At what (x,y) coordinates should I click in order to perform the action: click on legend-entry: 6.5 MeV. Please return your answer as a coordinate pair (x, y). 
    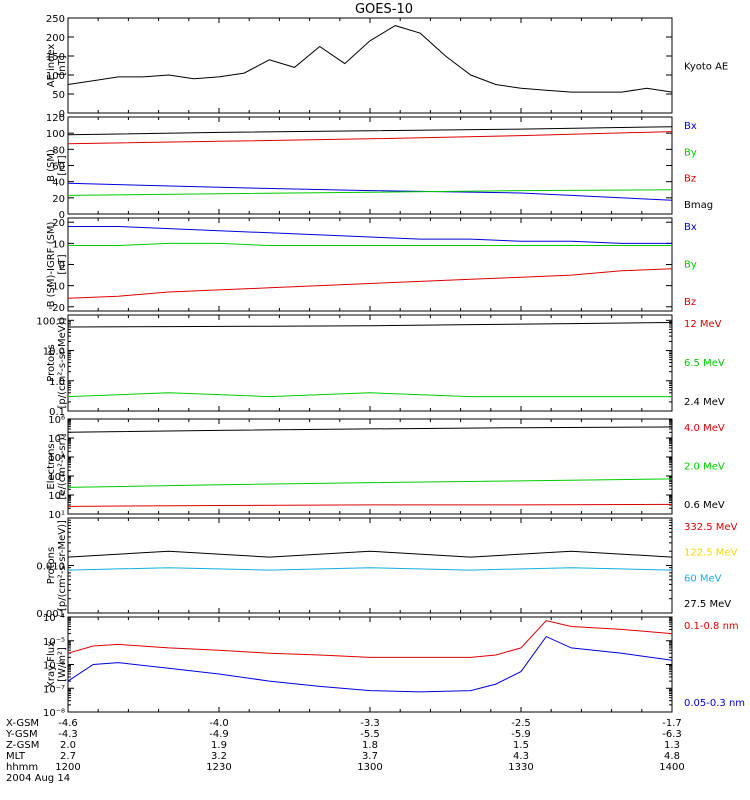
    Looking at the image, I should click on (704, 363).